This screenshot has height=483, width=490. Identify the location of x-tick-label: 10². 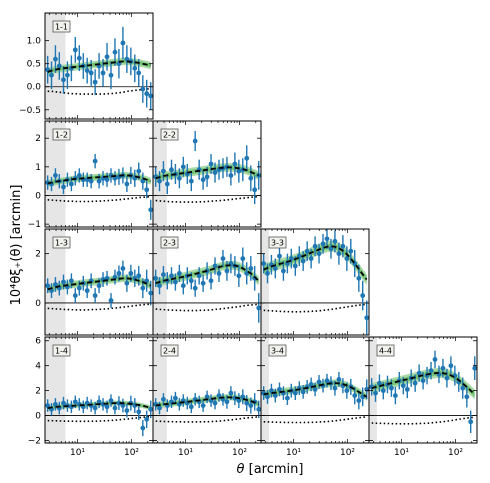
(239, 453).